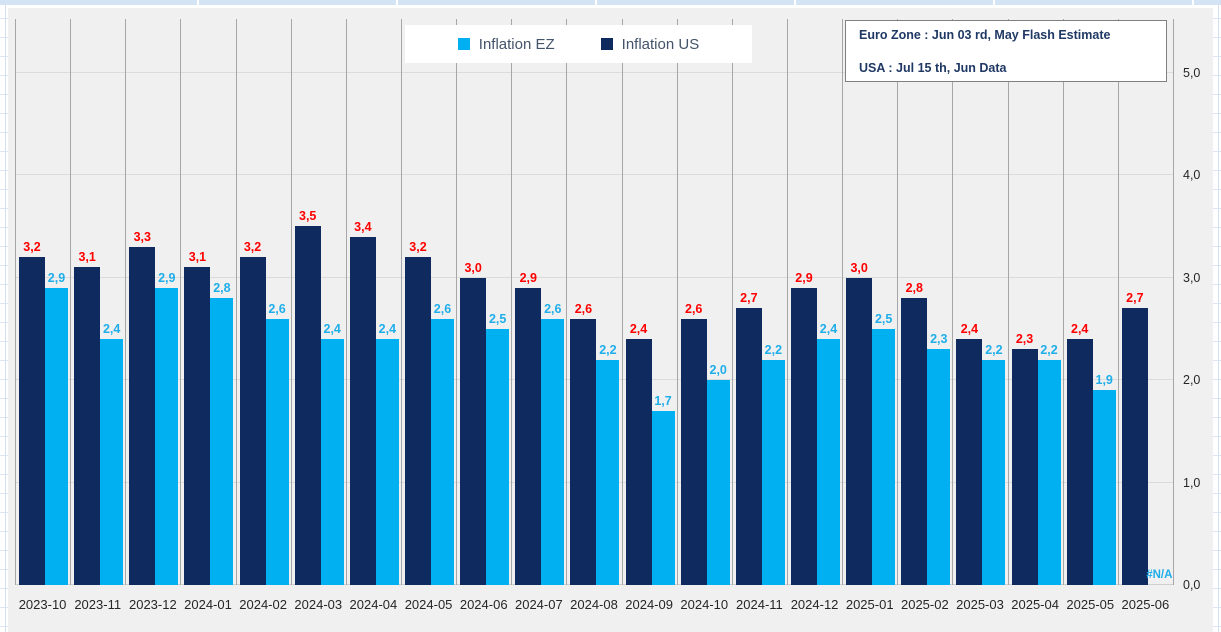 The width and height of the screenshot is (1221, 632). Describe the element at coordinates (939, 339) in the screenshot. I see `value-label: 2,3` at that location.